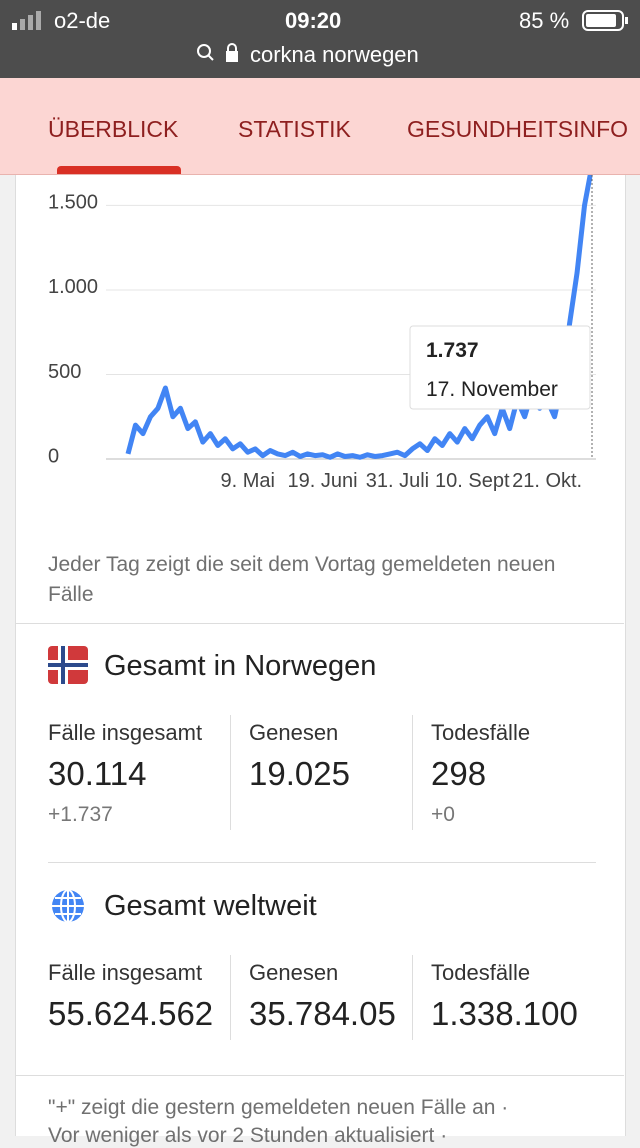  What do you see at coordinates (547, 481) in the screenshot?
I see `x-tick-label: 21. Okt.` at bounding box center [547, 481].